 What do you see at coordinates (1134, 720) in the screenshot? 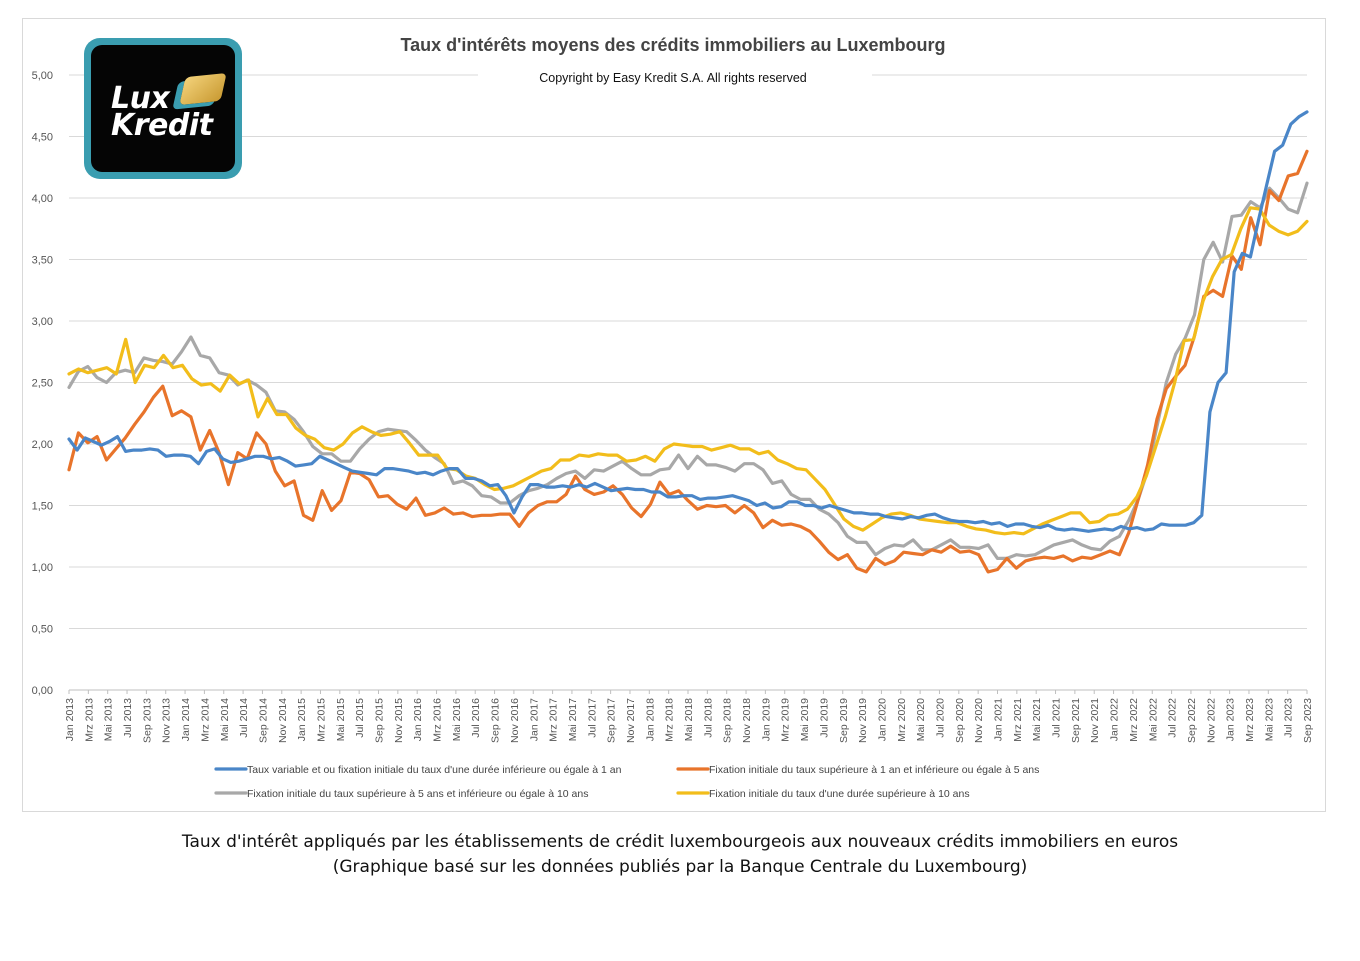
I see `x-tick-label: Mrz 2022` at bounding box center [1134, 720].